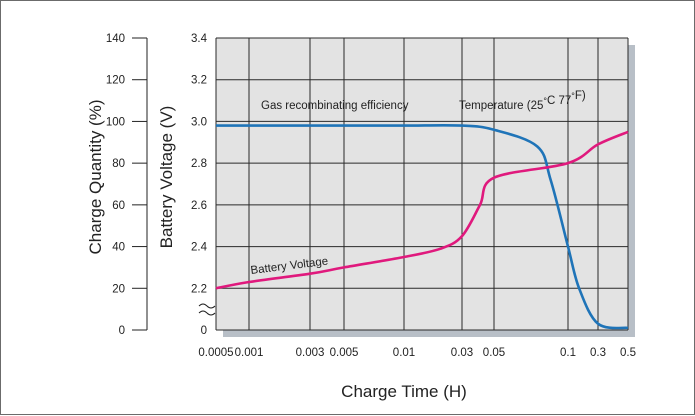 The image size is (695, 416). What do you see at coordinates (199, 122) in the screenshot?
I see `y-right-tick-label: 3.0` at bounding box center [199, 122].